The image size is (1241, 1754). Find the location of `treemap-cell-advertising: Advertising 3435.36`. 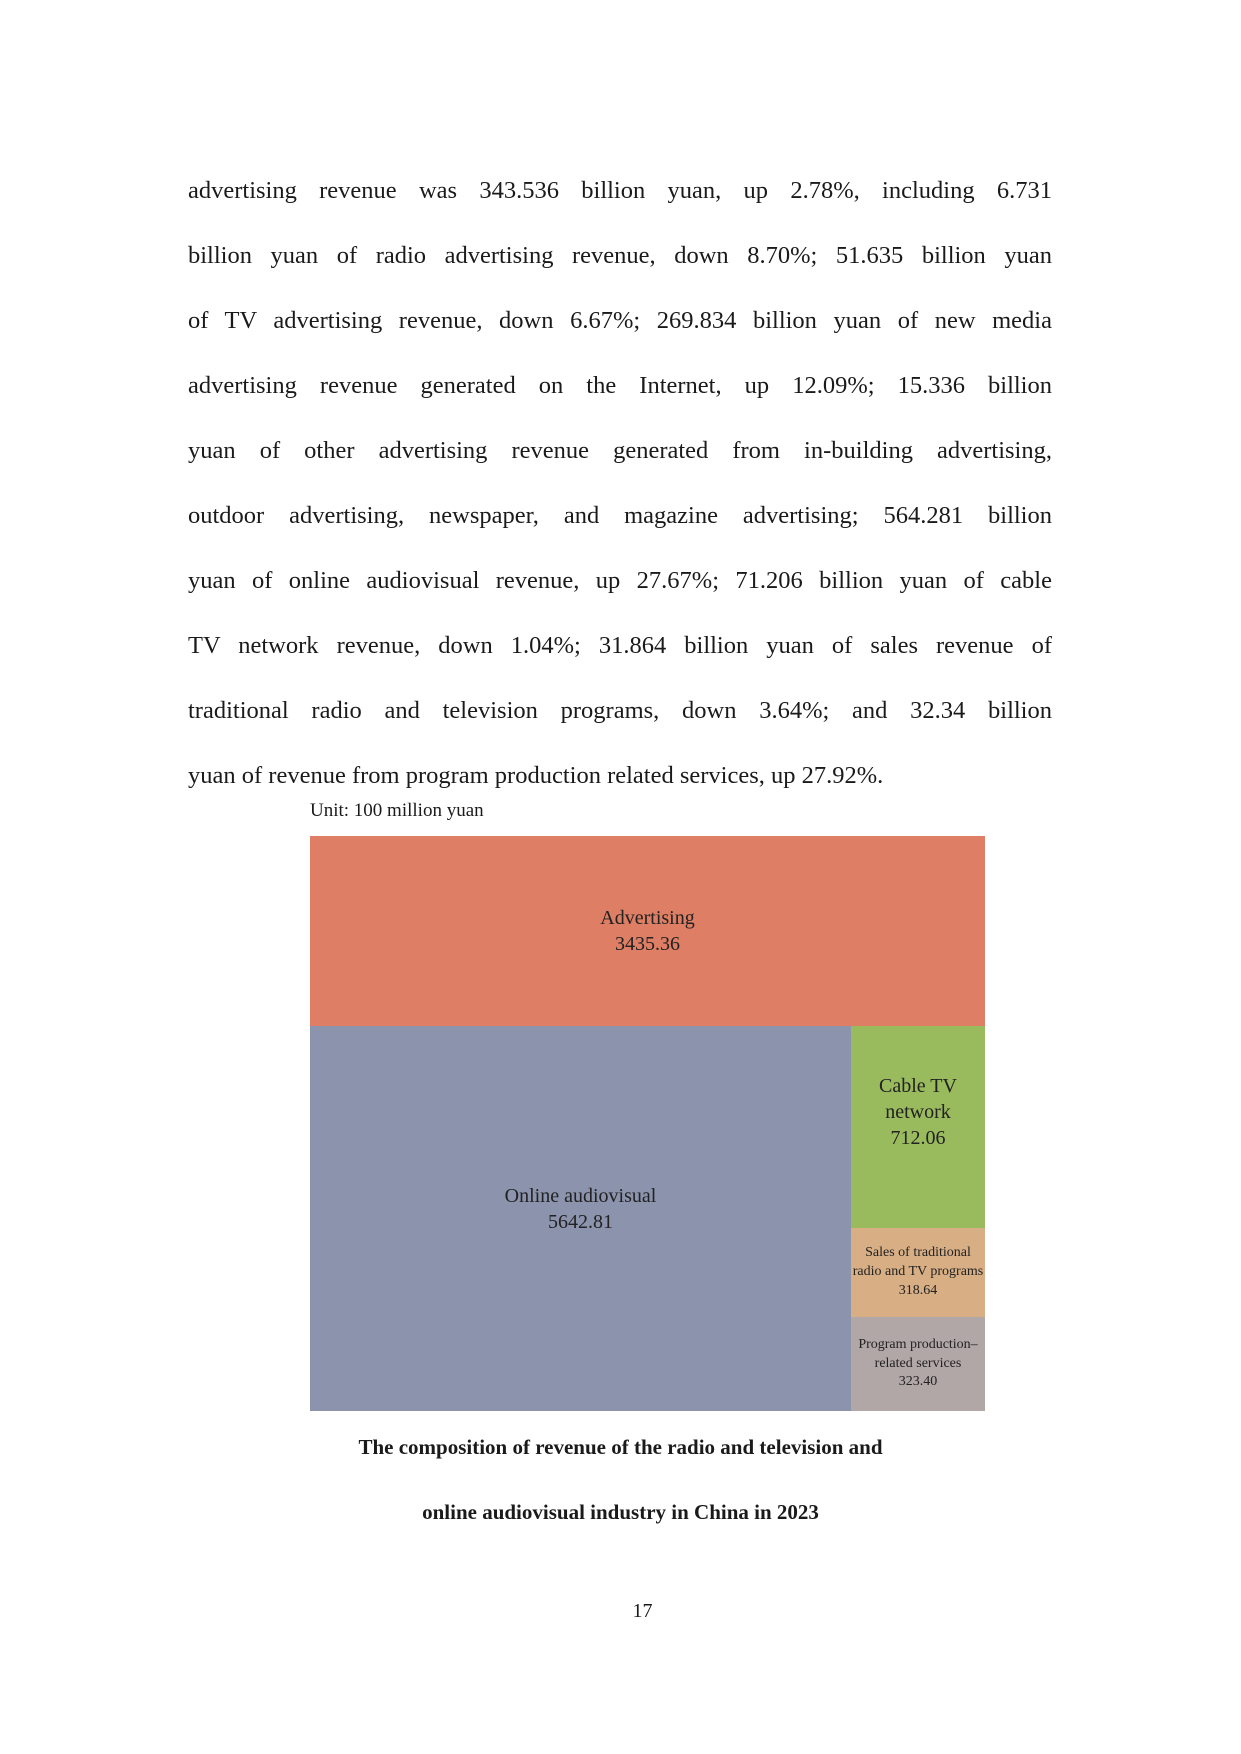

treemap-cell-advertising: Advertising 3435.36 is located at coordinates (647, 931).